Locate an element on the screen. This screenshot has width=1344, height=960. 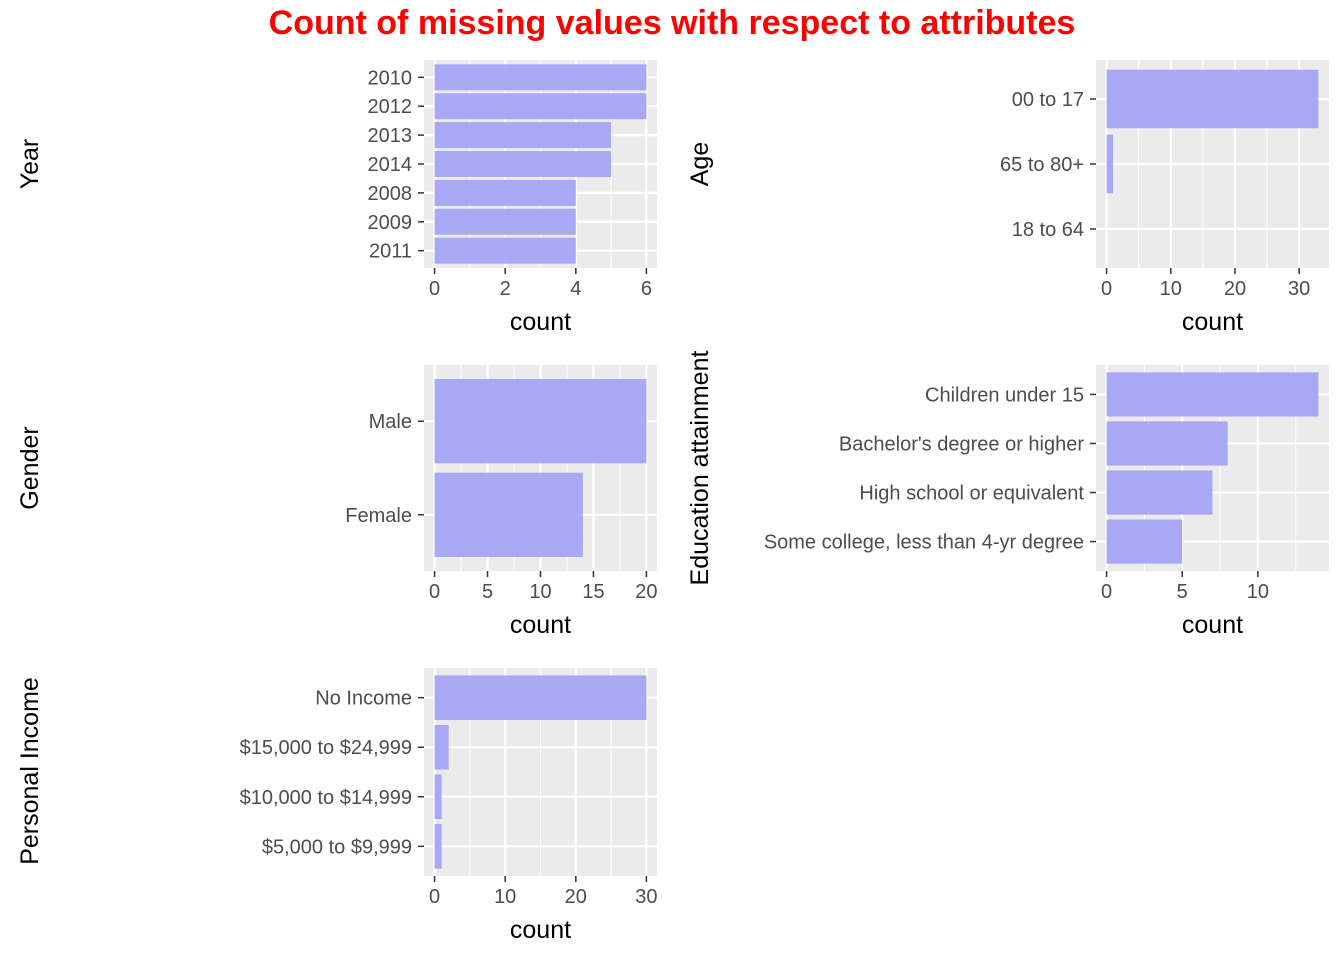
x-tick-label: 4 is located at coordinates (575, 289).